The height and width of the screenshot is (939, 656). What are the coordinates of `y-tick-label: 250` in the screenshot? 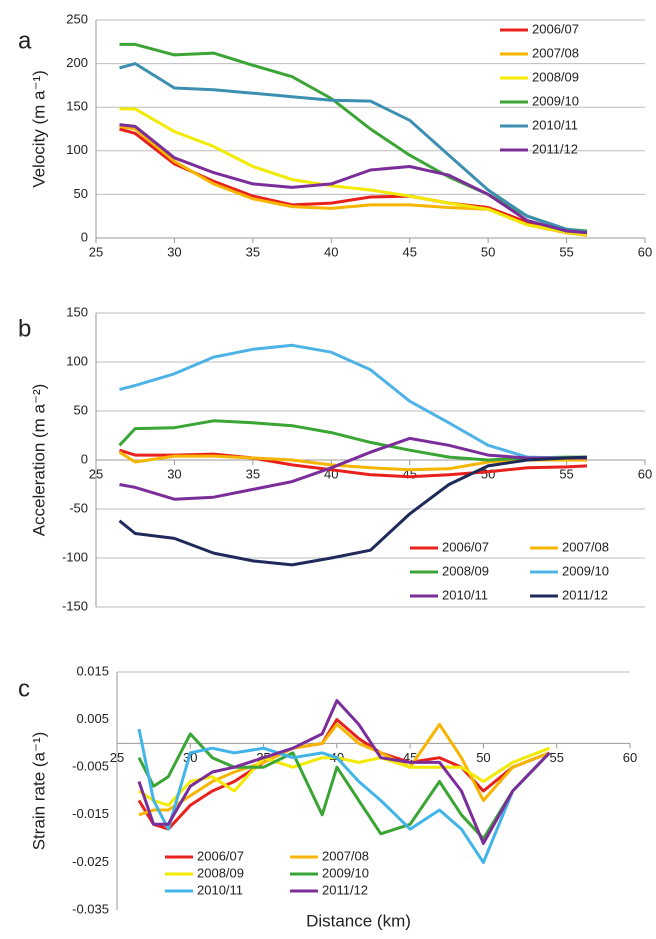 It's located at (77, 18).